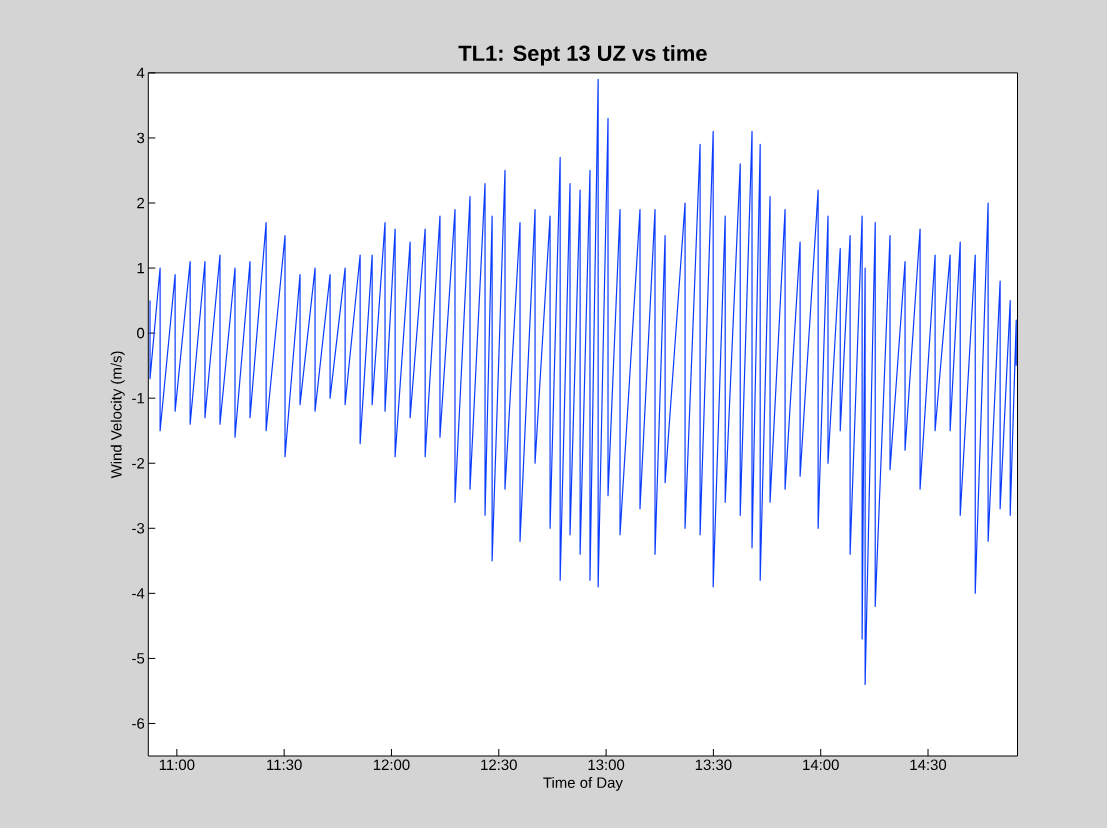  Describe the element at coordinates (284, 765) in the screenshot. I see `x-tick-label: 11:30` at that location.